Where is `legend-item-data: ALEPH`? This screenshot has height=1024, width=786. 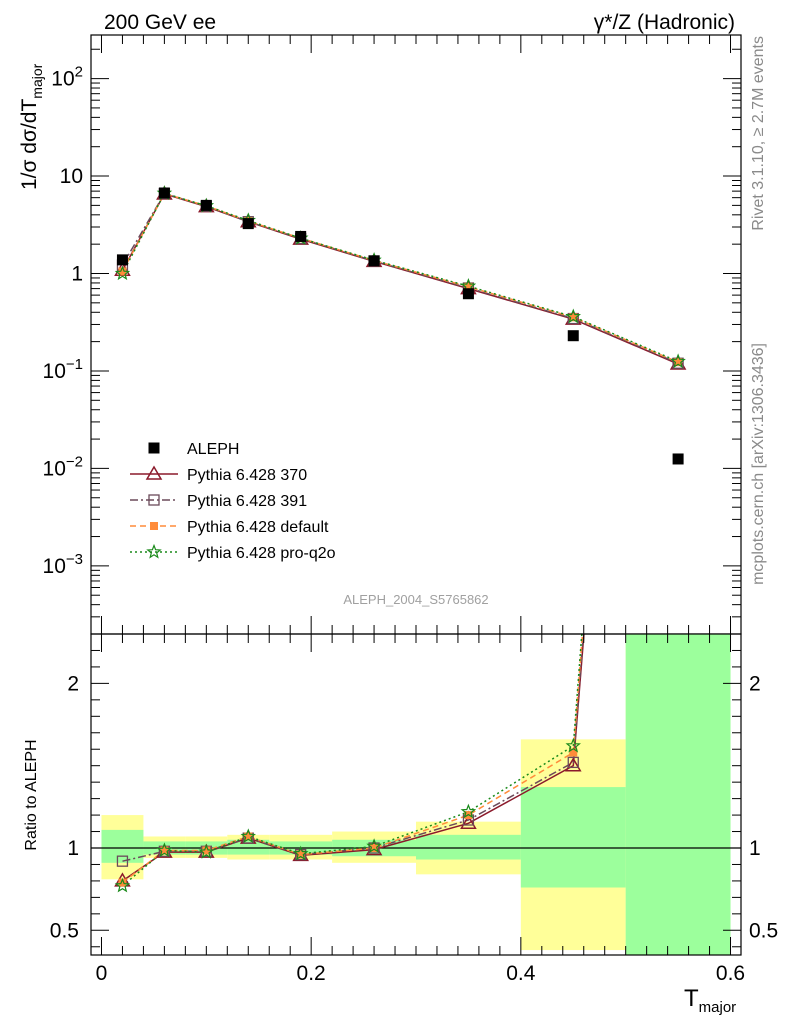
legend-item-data: ALEPH is located at coordinates (193, 449).